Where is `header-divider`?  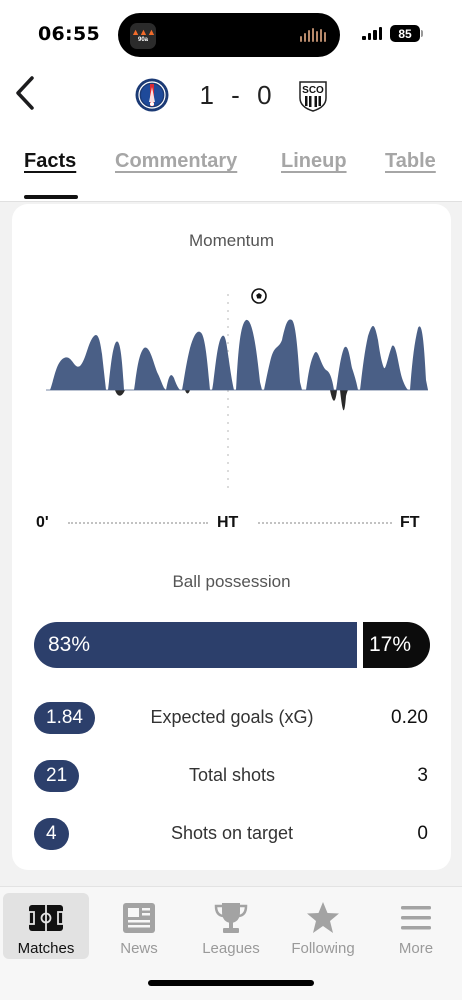 header-divider is located at coordinates (231, 201).